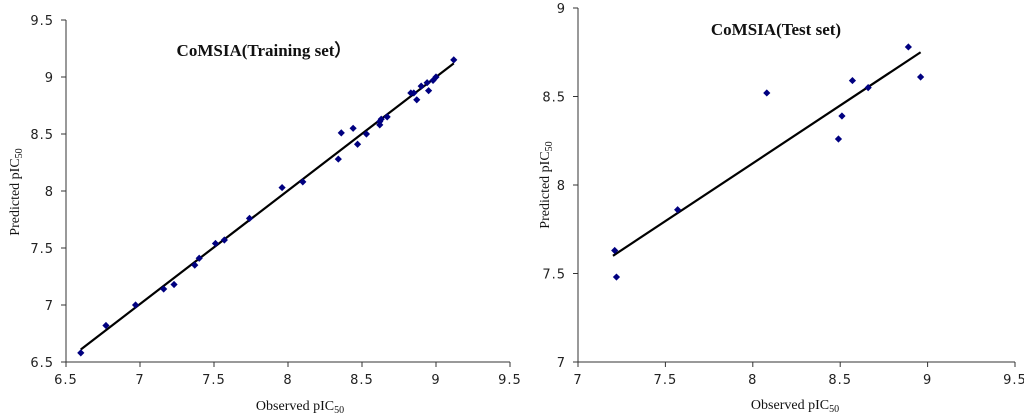 The image size is (1024, 417). Describe the element at coordinates (42, 363) in the screenshot. I see `y-tick-label: 6.5` at that location.